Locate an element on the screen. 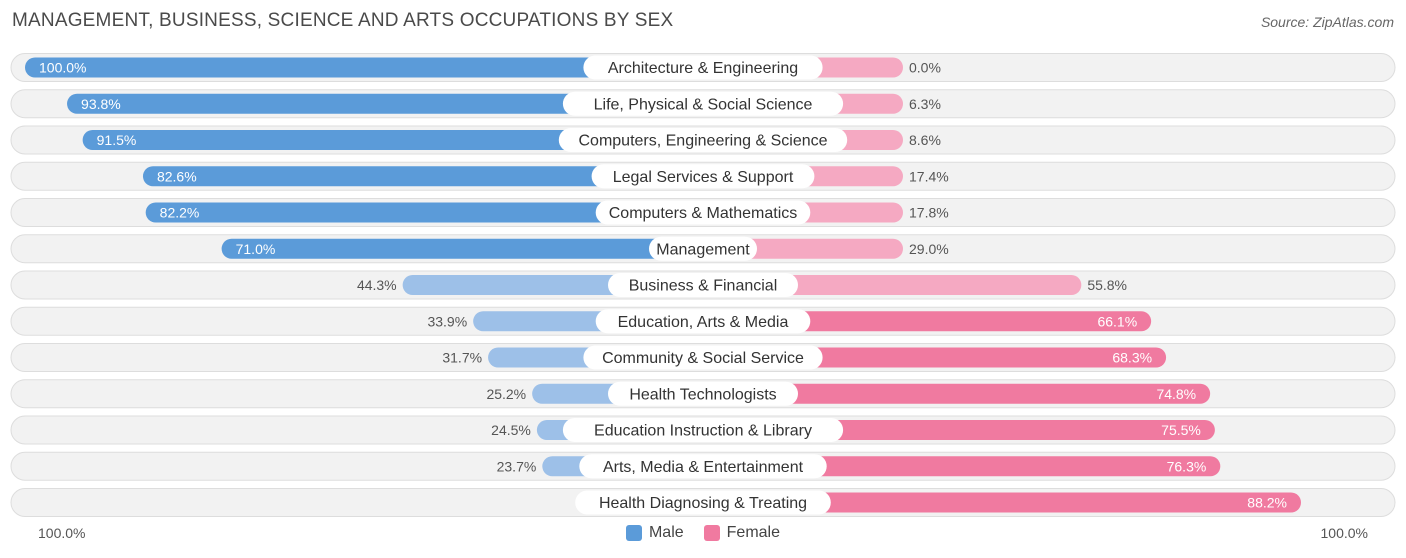 This screenshot has height=558, width=1406. female-swatch-icon is located at coordinates (711, 533).